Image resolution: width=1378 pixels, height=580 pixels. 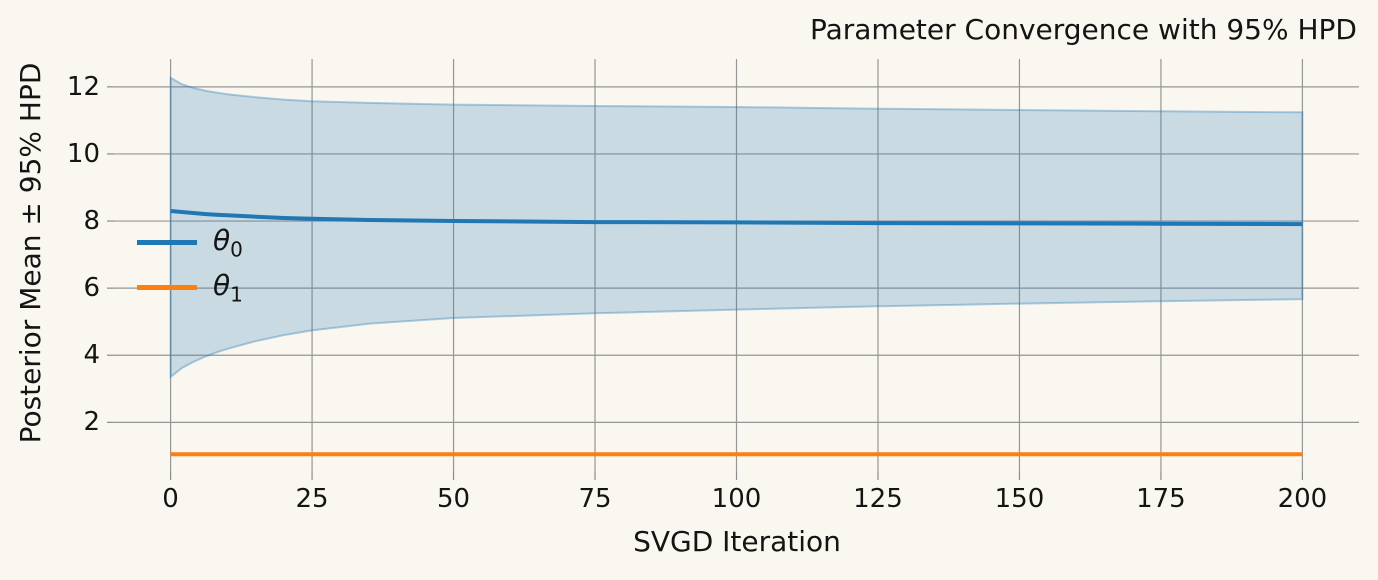 What do you see at coordinates (167, 242) in the screenshot?
I see `legend-swatch-theta0` at bounding box center [167, 242].